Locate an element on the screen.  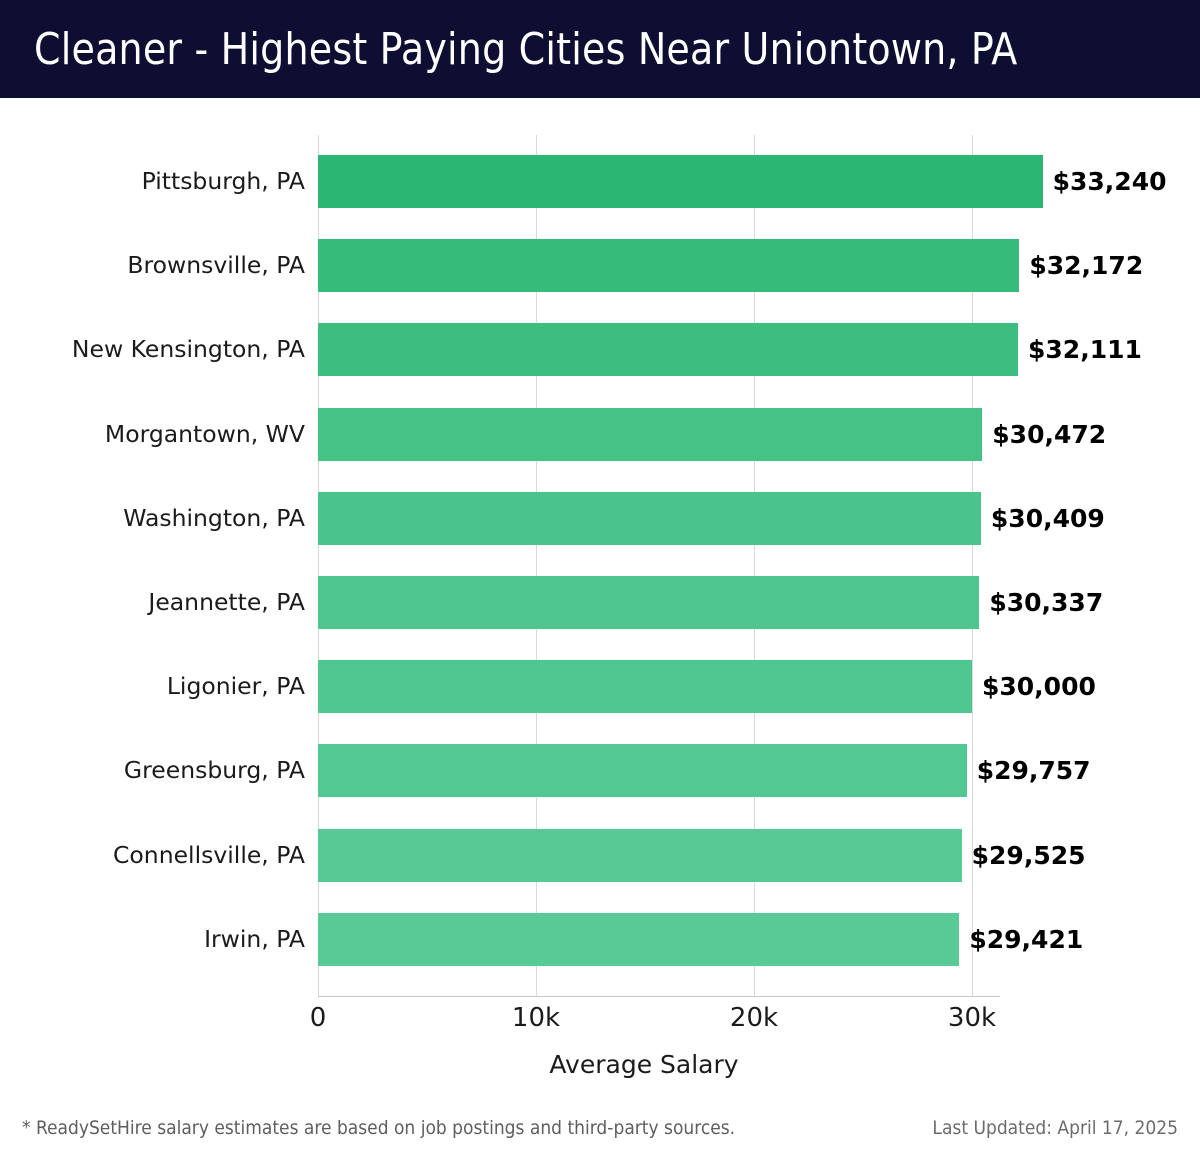
bar-value-label: $33,240 is located at coordinates (1109, 181).